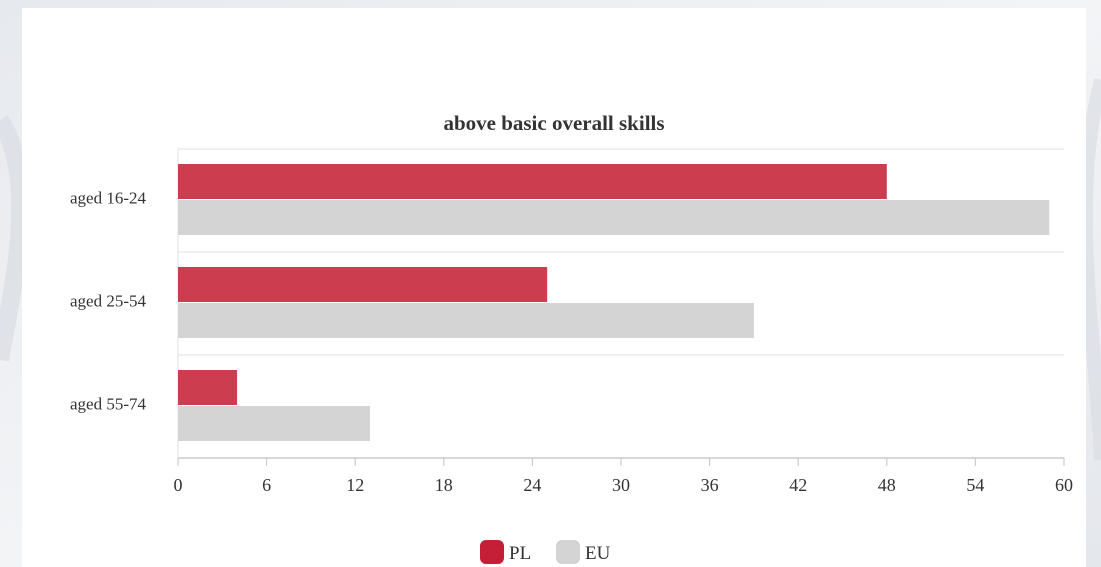 Image resolution: width=1101 pixels, height=567 pixels. Describe the element at coordinates (505, 552) in the screenshot. I see `legend-item-pl: PL` at that location.